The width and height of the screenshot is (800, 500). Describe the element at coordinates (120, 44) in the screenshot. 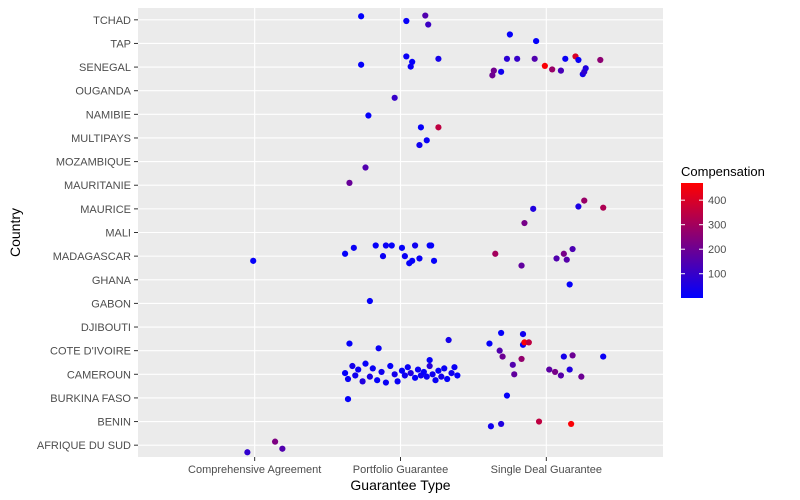

I see `y-tick-label: TAP` at that location.